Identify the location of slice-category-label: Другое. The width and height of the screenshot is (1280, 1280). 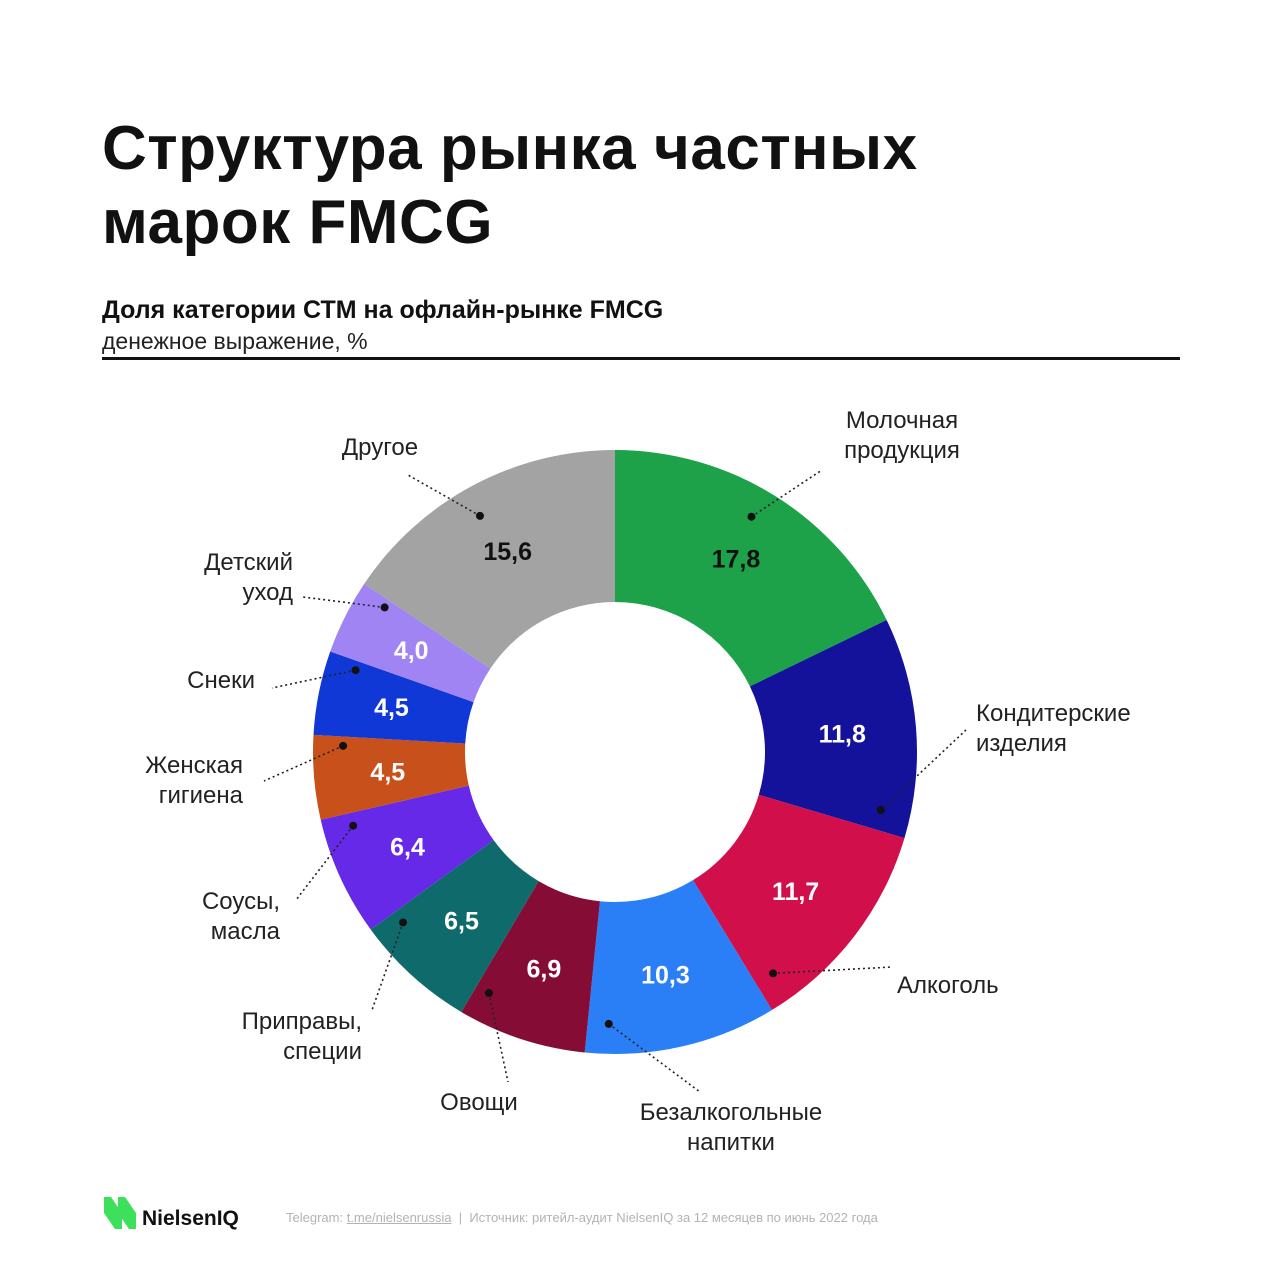
(380, 447).